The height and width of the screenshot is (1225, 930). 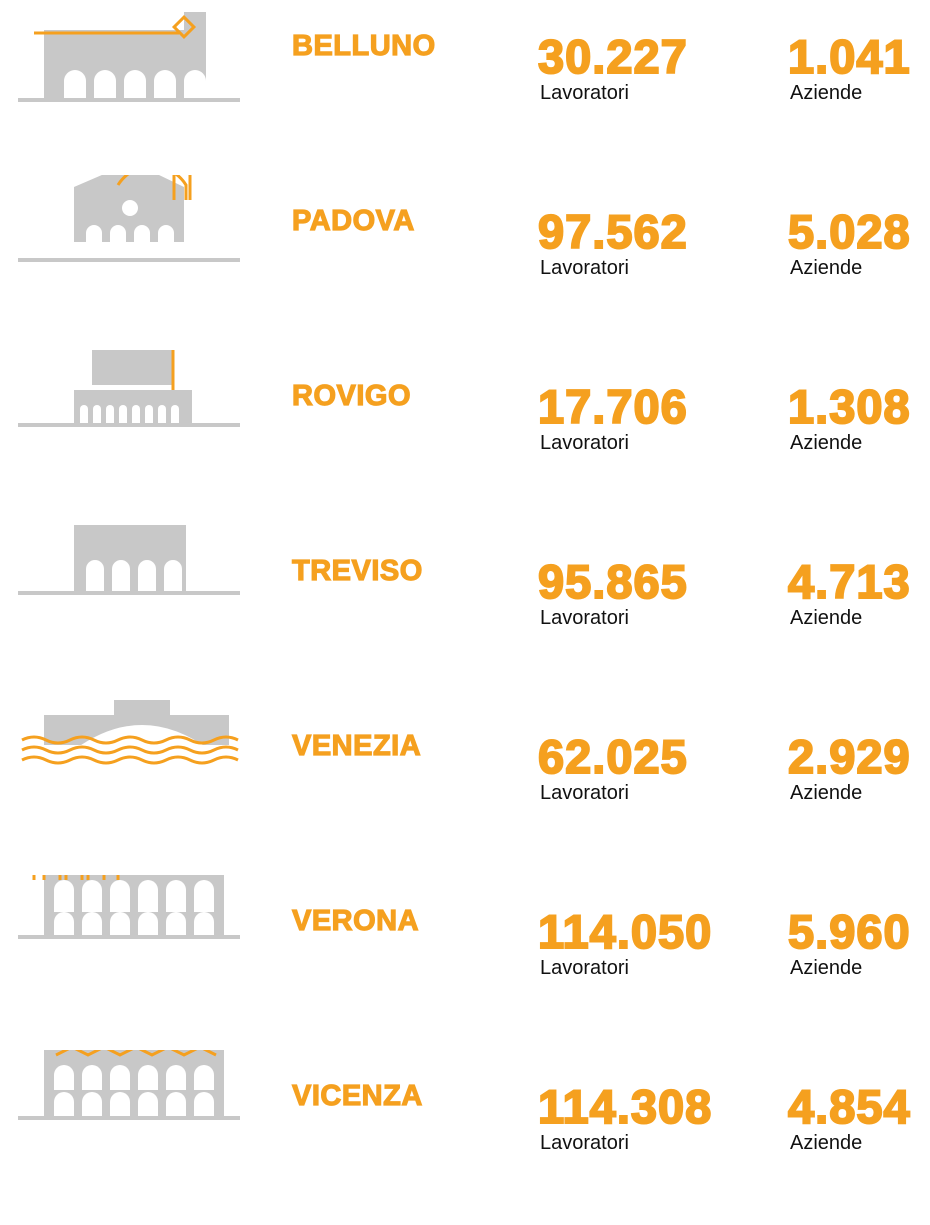 I want to click on province-name: PADOVA, so click(x=353, y=220).